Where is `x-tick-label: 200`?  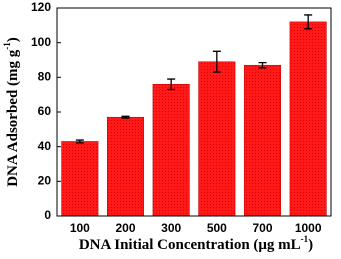
x-tick-label: 200 is located at coordinates (125, 228).